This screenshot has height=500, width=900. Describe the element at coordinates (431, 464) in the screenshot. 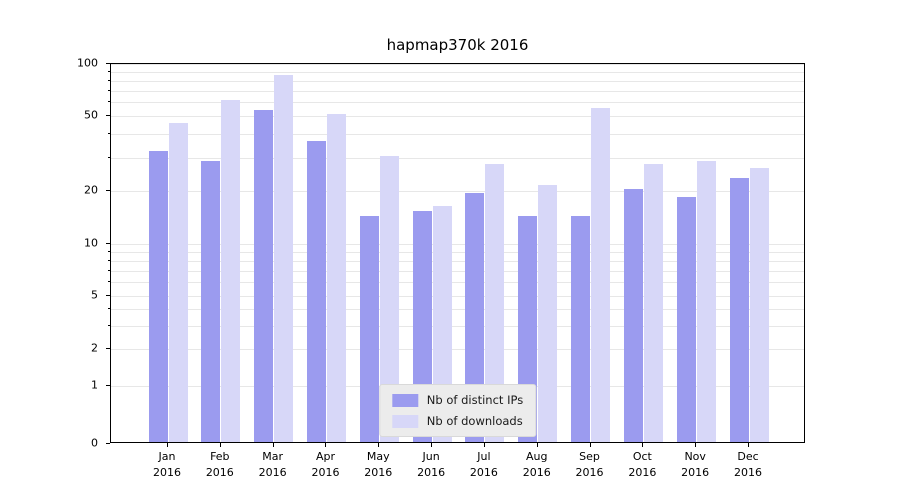

I see `x-tick-label: Jun 2016` at that location.